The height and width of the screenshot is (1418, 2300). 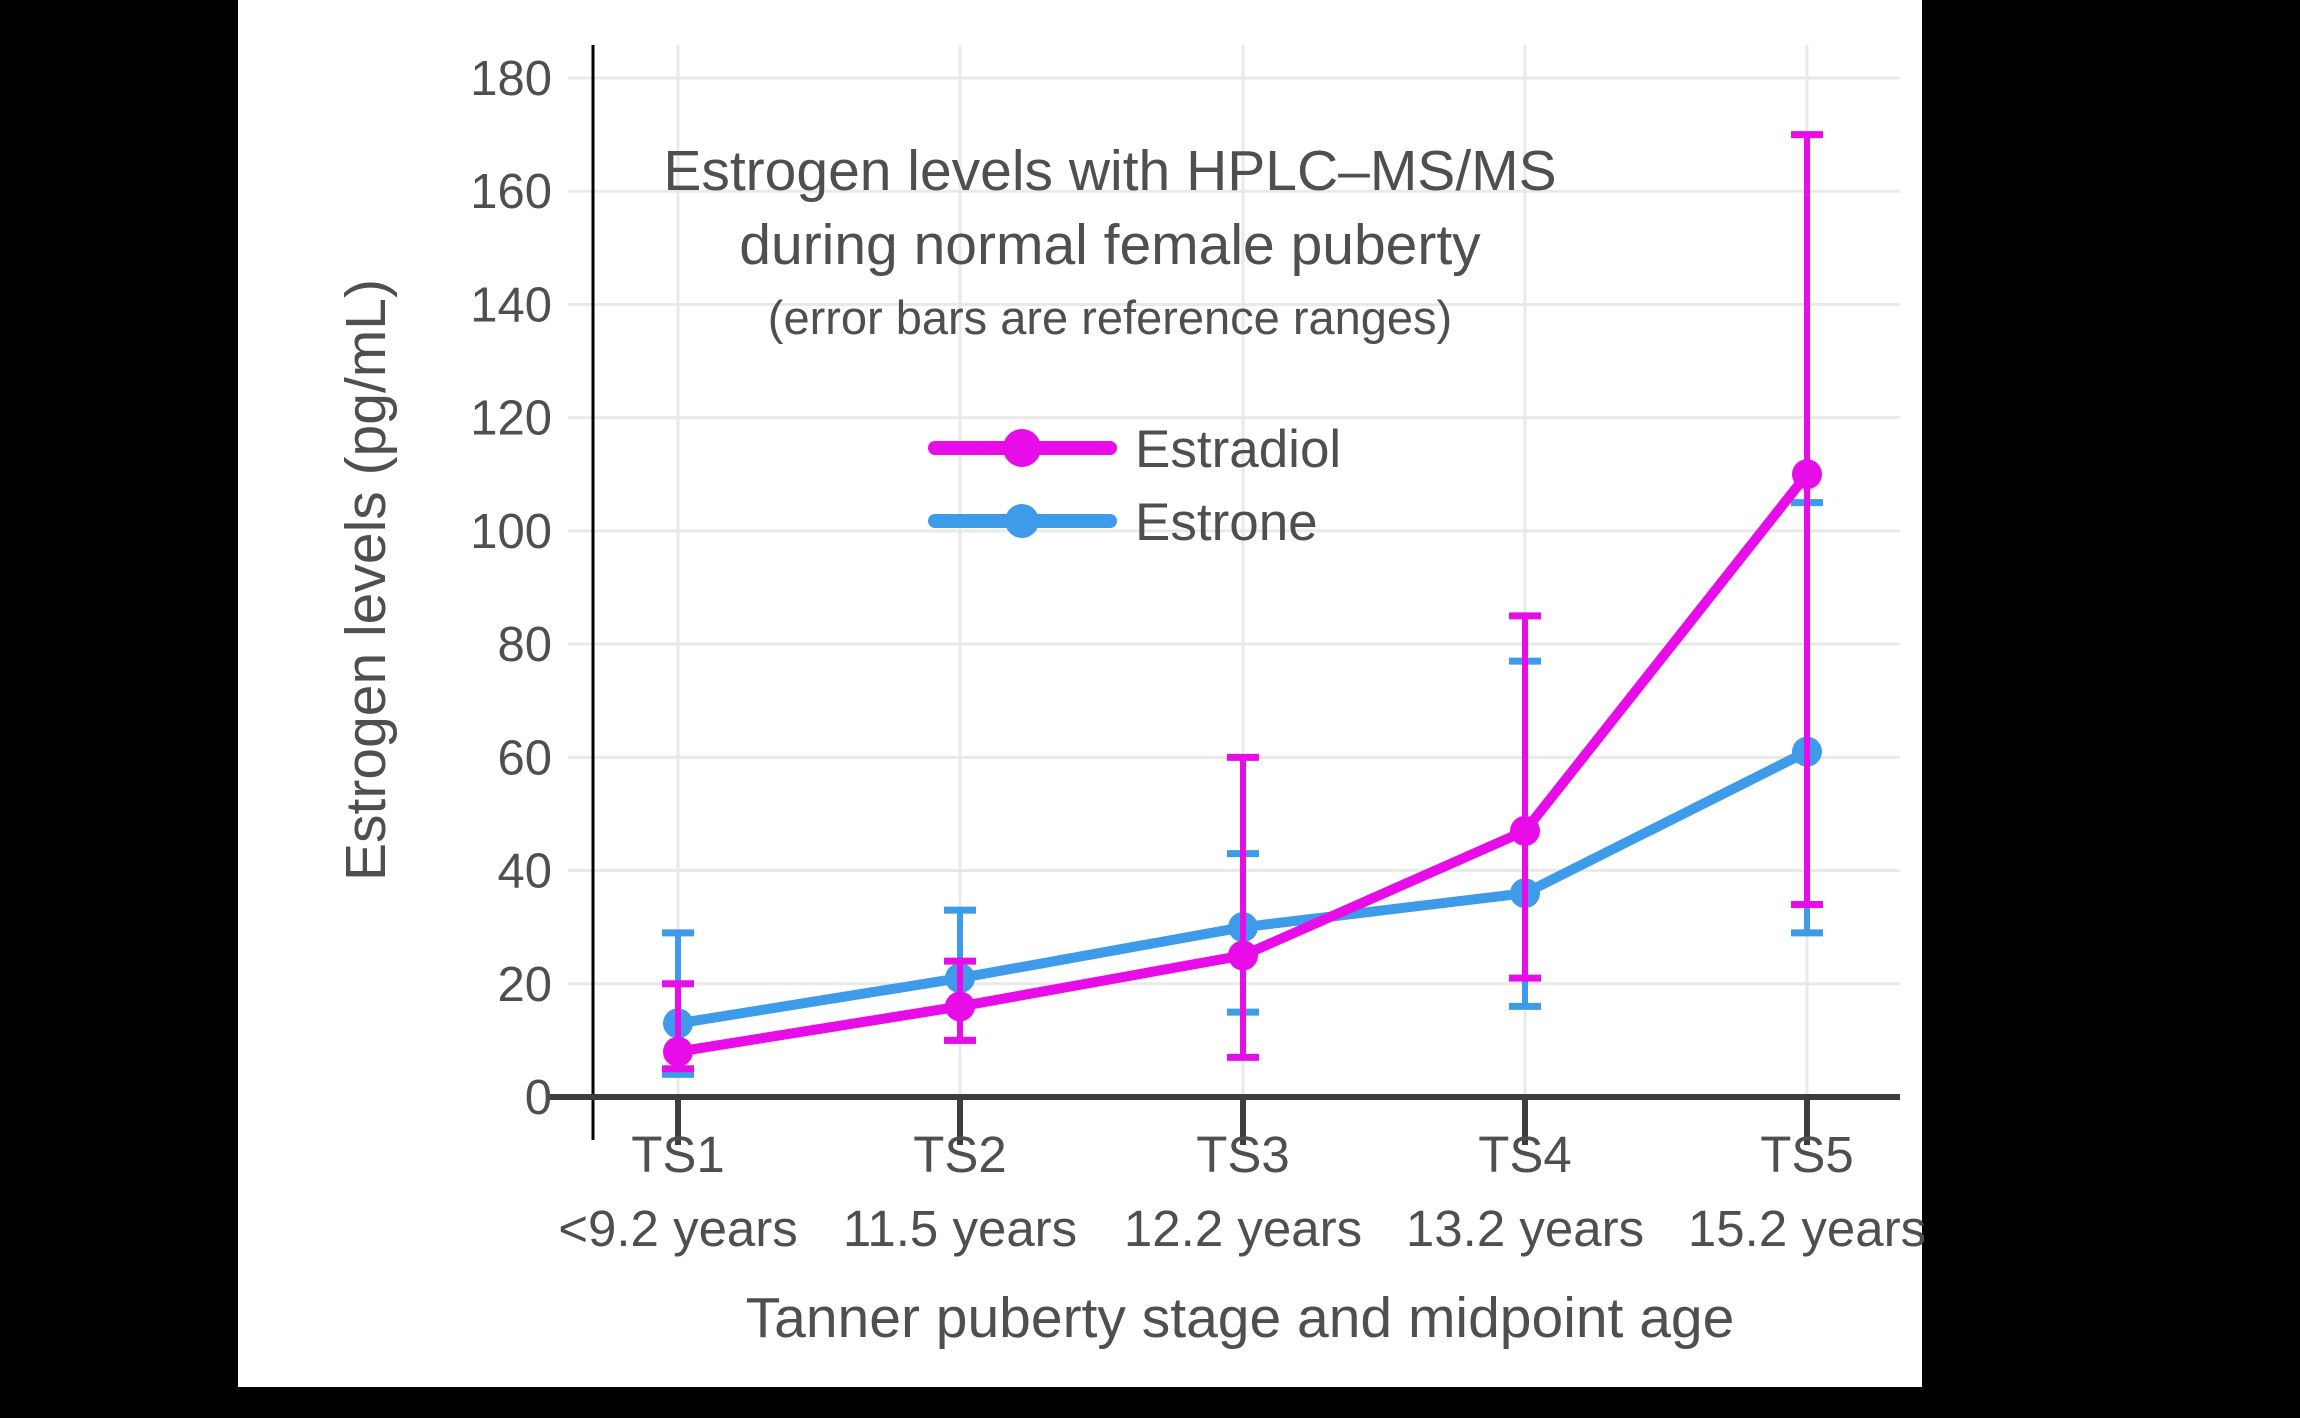 What do you see at coordinates (538, 1098) in the screenshot?
I see `y-tick-label: 0` at bounding box center [538, 1098].